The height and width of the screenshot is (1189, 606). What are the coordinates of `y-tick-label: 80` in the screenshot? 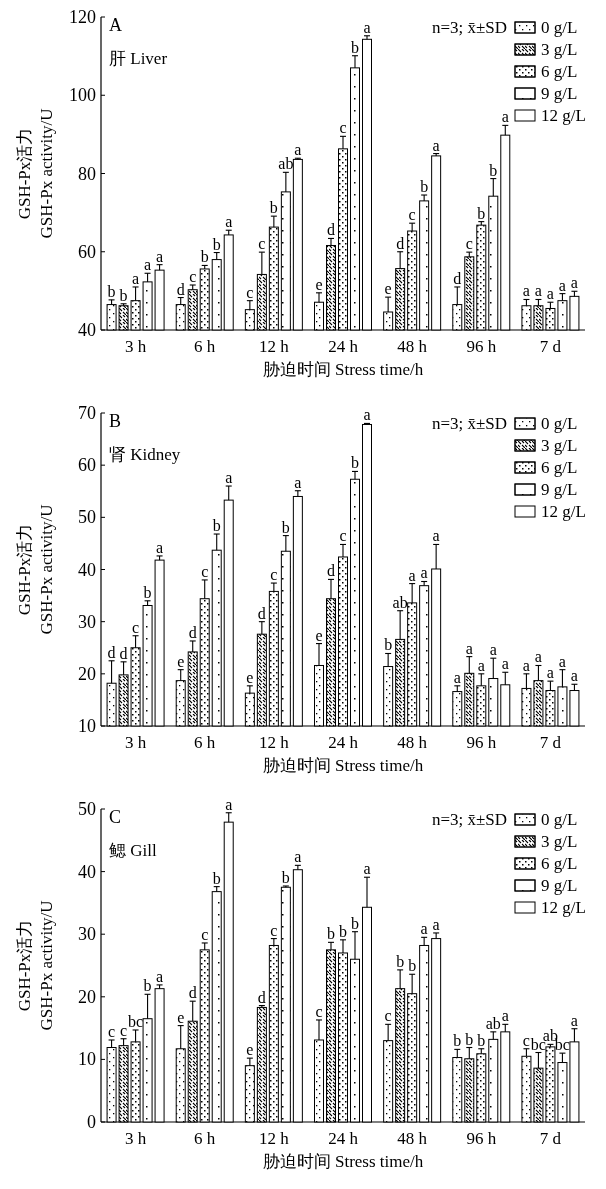 It's located at (87, 173).